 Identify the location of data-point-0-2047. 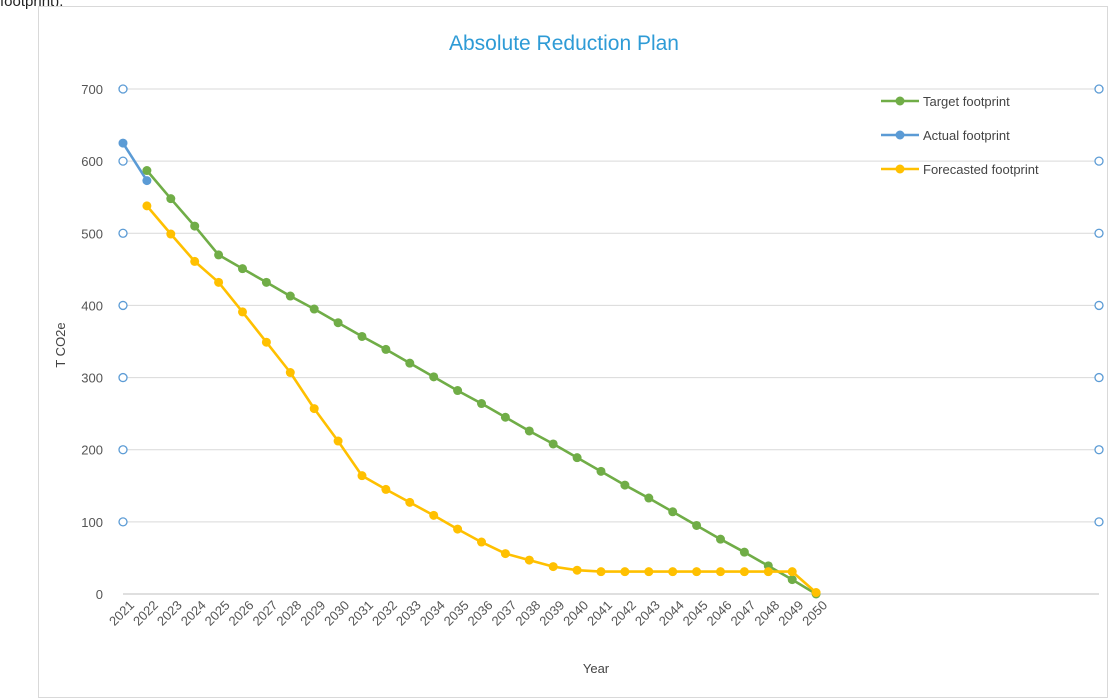
(744, 552).